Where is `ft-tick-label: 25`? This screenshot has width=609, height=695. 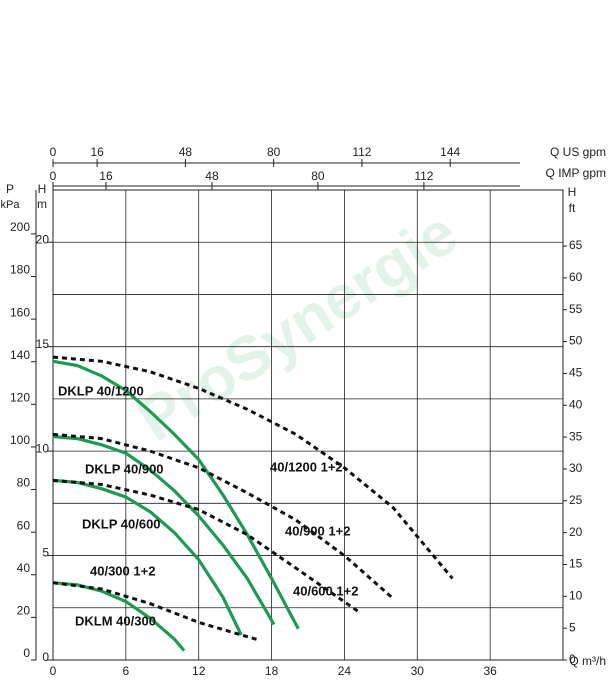 ft-tick-label: 25 is located at coordinates (576, 500).